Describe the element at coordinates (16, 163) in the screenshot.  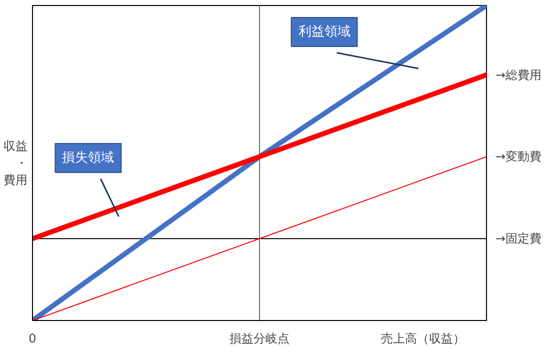
I see `y-axis-title: 収益・費用` at that location.